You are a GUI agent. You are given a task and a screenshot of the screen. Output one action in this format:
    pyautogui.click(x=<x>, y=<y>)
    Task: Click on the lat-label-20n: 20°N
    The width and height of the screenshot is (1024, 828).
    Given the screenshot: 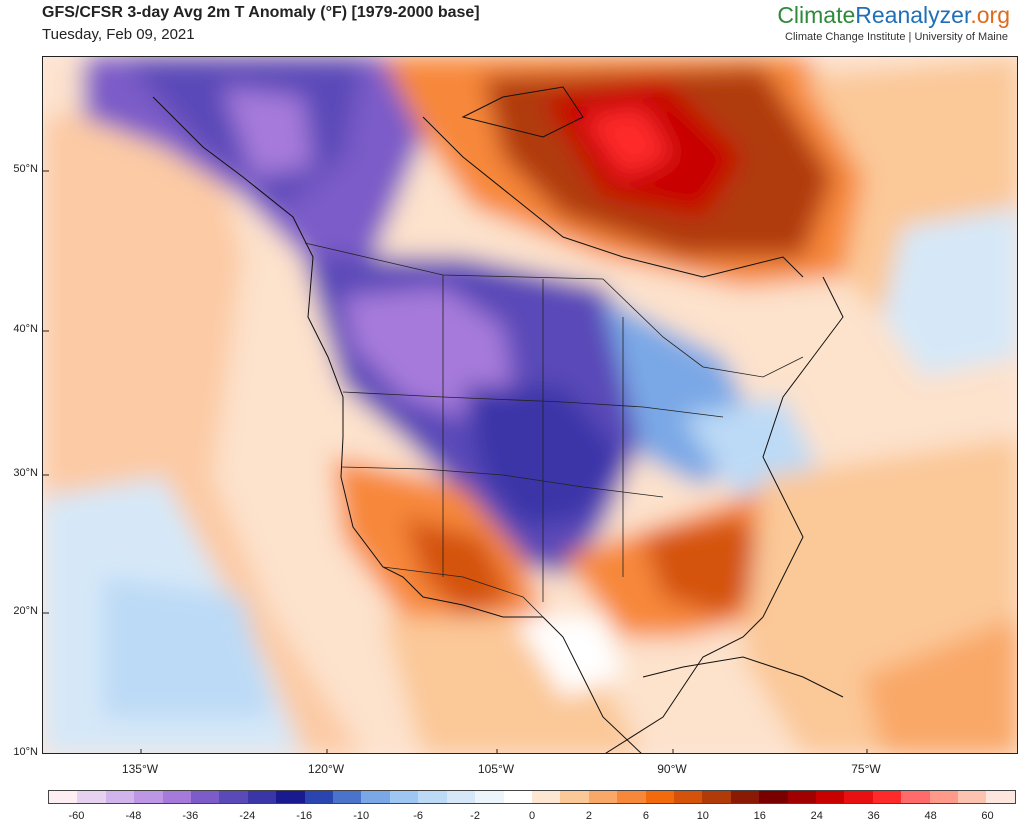 What is the action you would take?
    pyautogui.click(x=25, y=611)
    